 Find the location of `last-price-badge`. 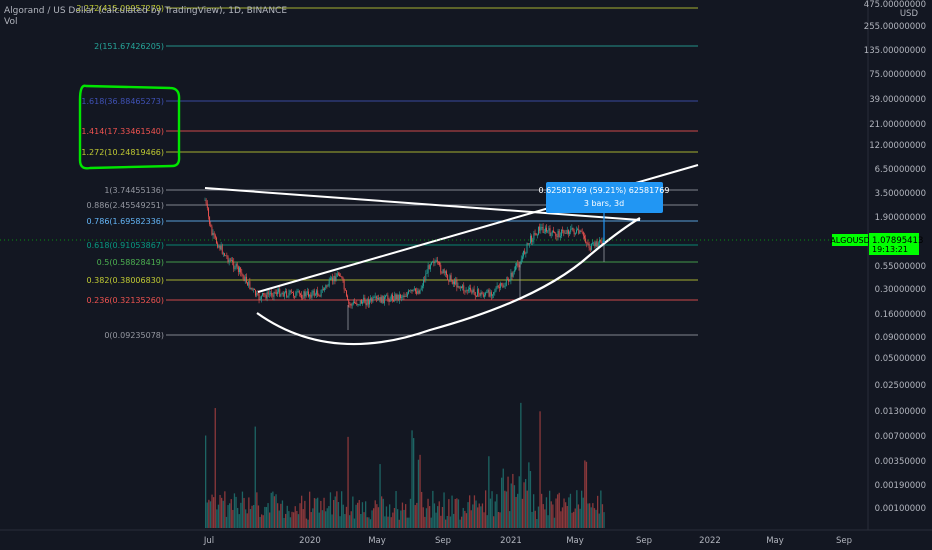

last-price-badge is located at coordinates (894, 244).